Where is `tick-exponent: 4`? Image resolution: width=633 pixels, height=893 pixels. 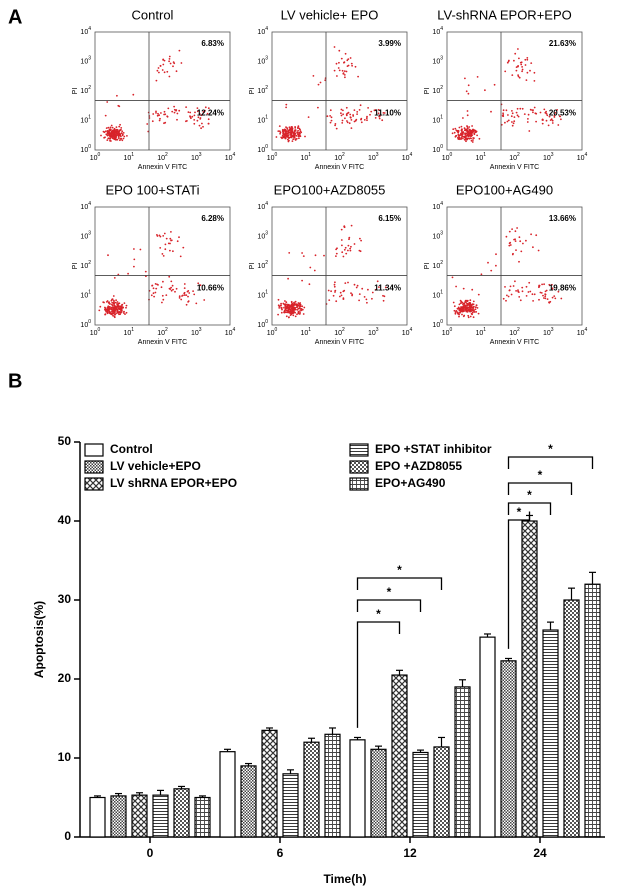 tick-exponent: 4 is located at coordinates (586, 330).